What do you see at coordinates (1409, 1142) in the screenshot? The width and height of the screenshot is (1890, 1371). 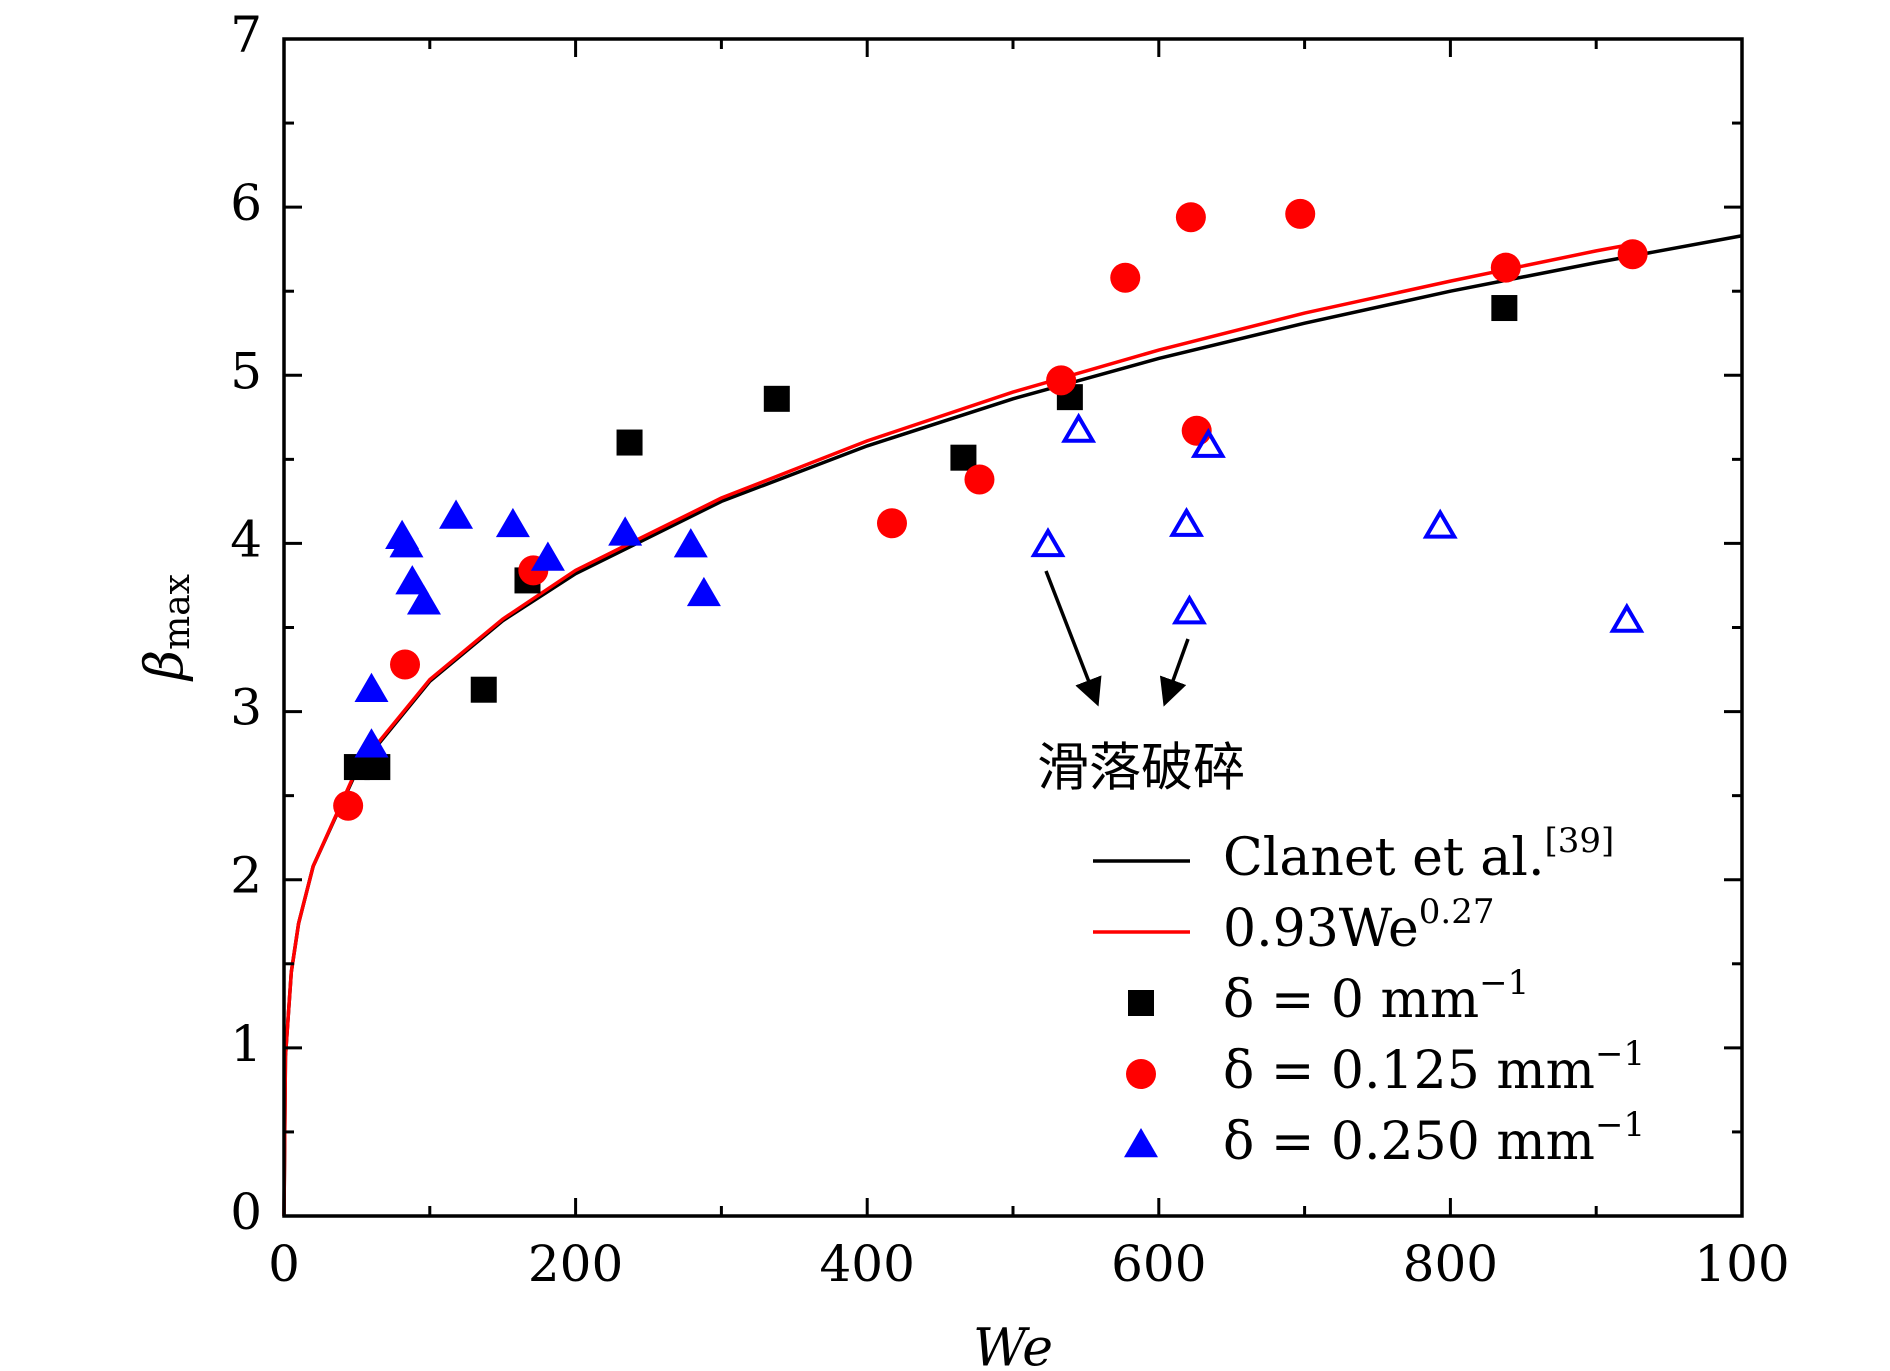 I see `legend-name: δ = 0.250 mm` at bounding box center [1409, 1142].